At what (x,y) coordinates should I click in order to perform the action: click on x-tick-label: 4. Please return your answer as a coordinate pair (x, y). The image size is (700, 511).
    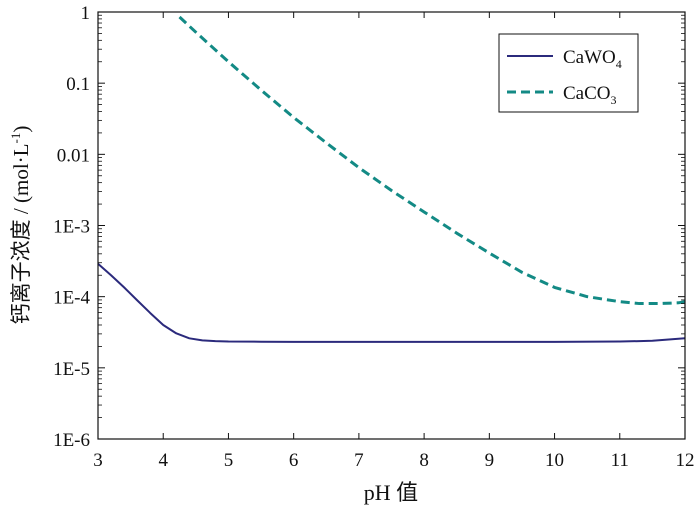
    Looking at the image, I should click on (163, 460).